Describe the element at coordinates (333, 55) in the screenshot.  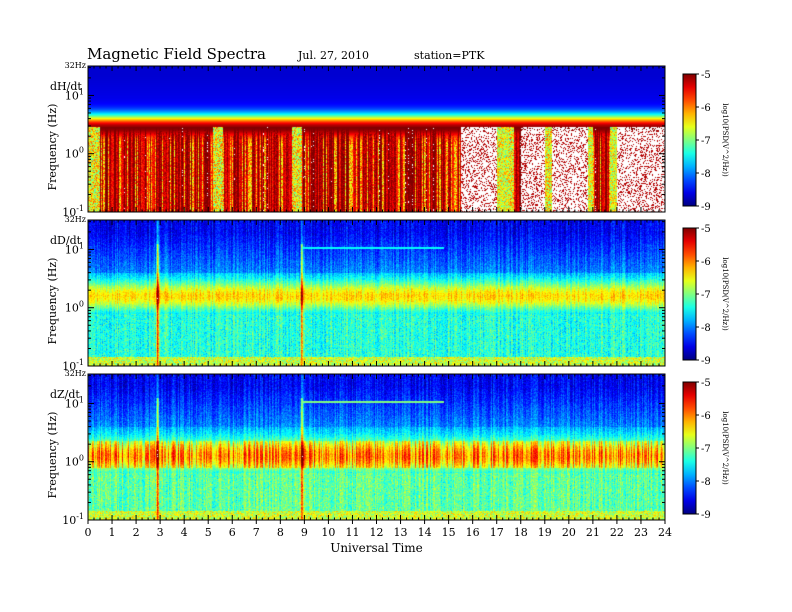
I see `date-label: Jul. 27, 2010` at that location.